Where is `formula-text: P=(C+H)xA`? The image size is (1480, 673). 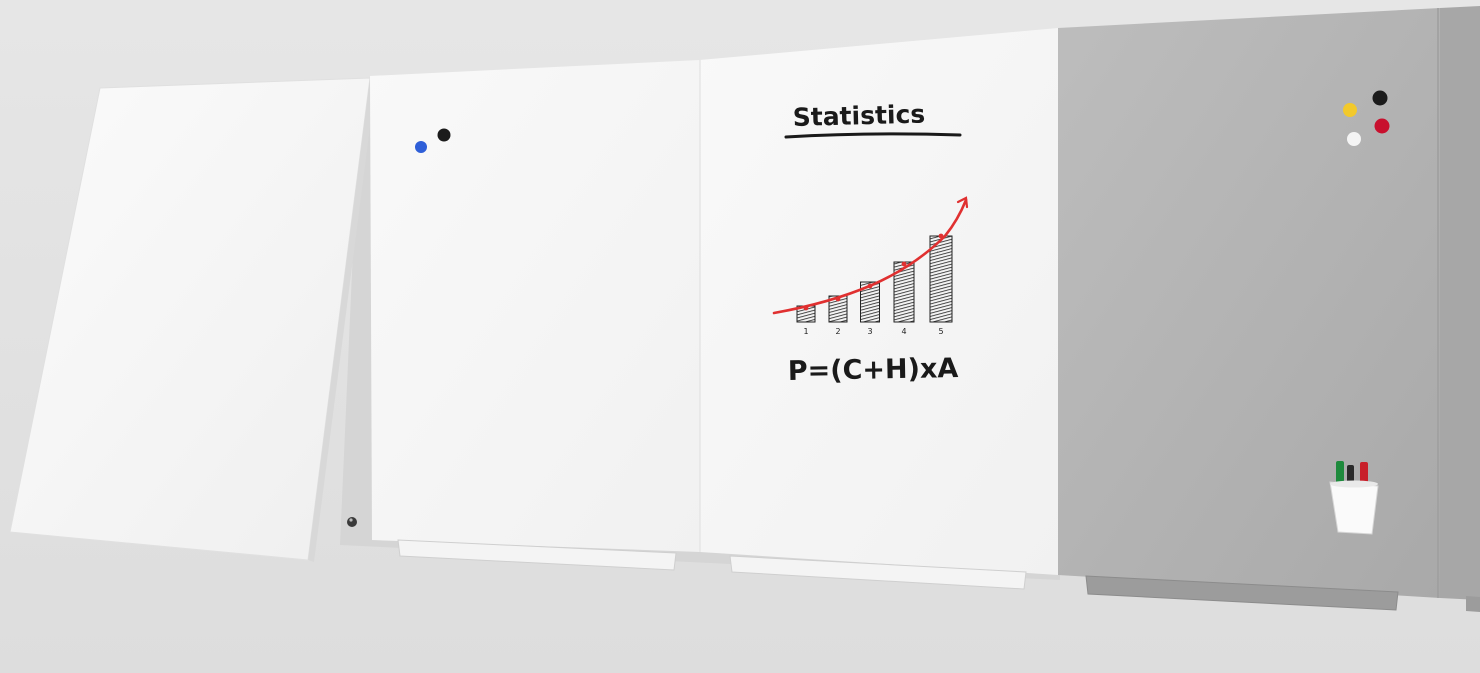 formula-text: P=(C+H)xA is located at coordinates (873, 370).